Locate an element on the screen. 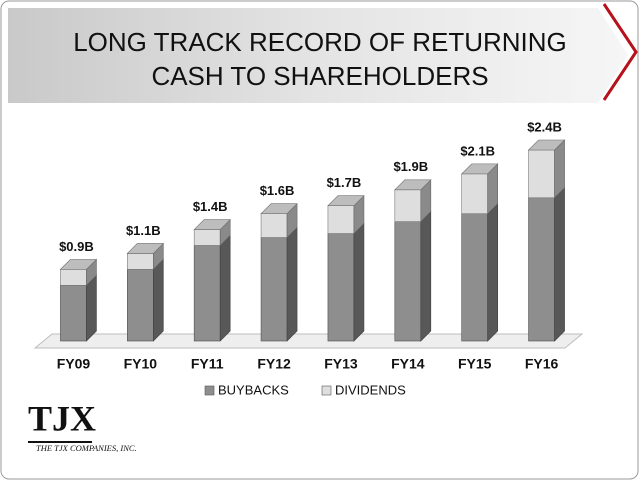 Image resolution: width=640 pixels, height=481 pixels. x-tick-label: FY16 is located at coordinates (542, 364).